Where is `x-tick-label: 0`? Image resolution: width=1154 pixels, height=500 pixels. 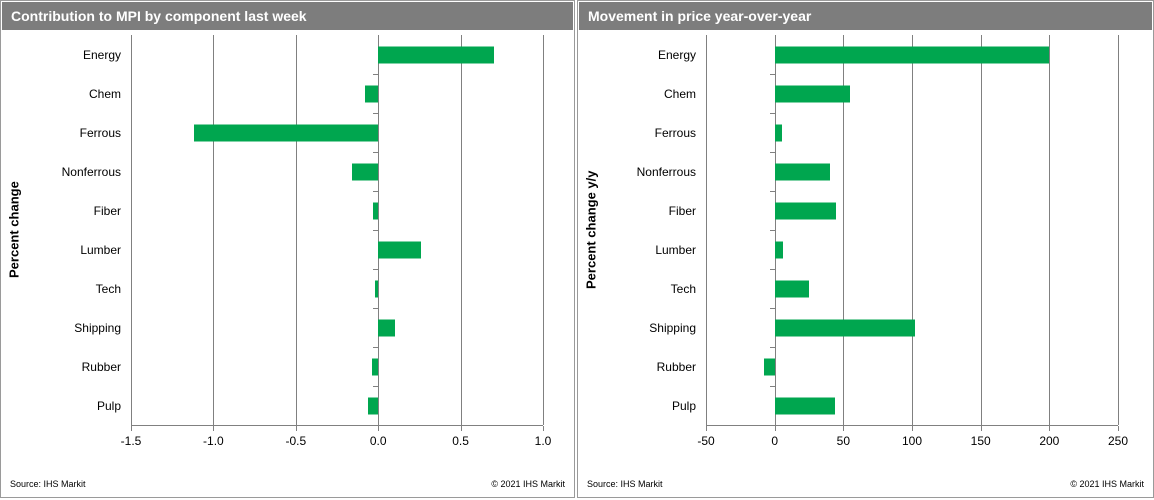 x-tick-label: 0 is located at coordinates (774, 441).